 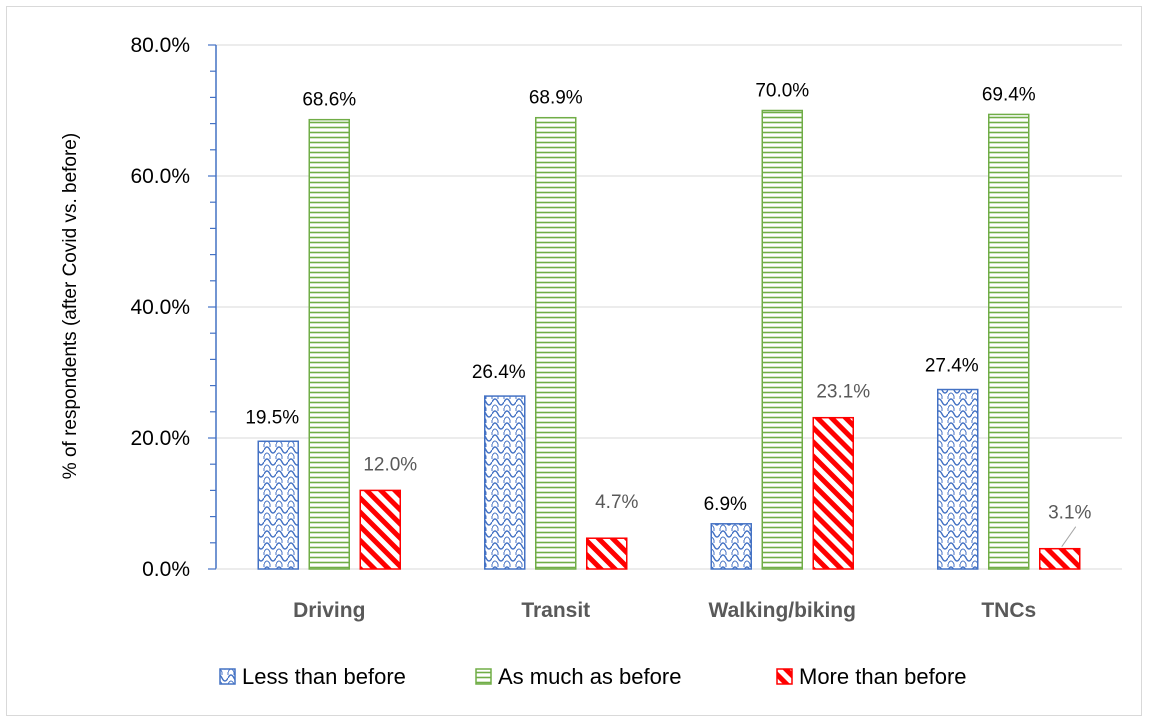 I want to click on legend-swatch-as-much-as-before, so click(x=483, y=676).